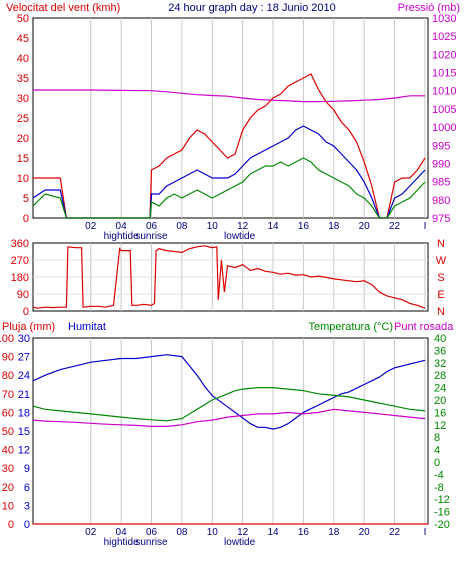  Describe the element at coordinates (252, 8) in the screenshot. I see `chart-title: 24 hour graph day : 18 Junio 2010` at that location.